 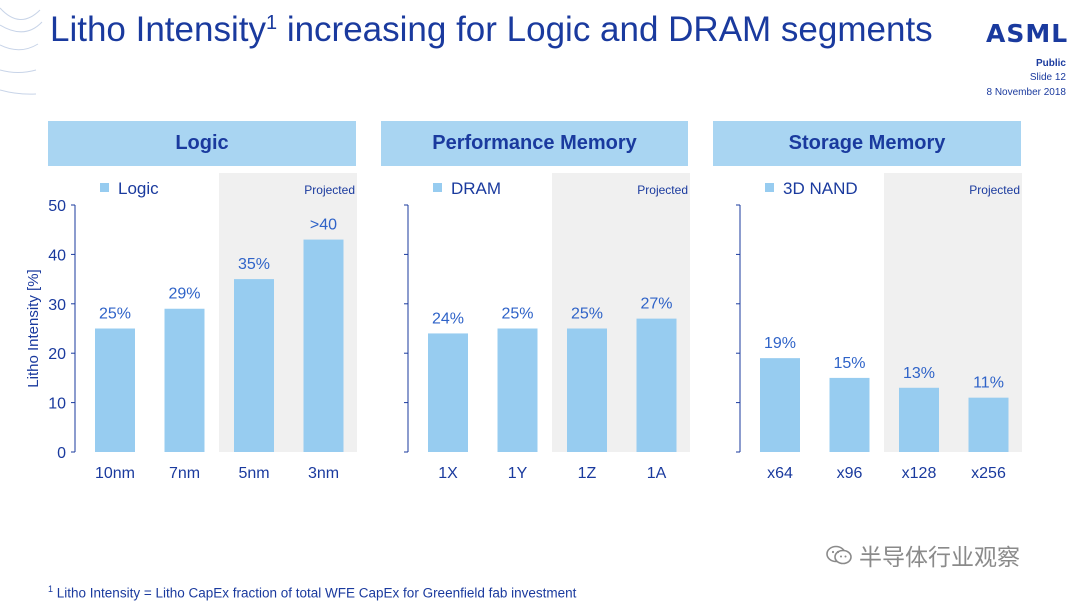 What do you see at coordinates (839, 555) in the screenshot?
I see `wechat-icon` at bounding box center [839, 555].